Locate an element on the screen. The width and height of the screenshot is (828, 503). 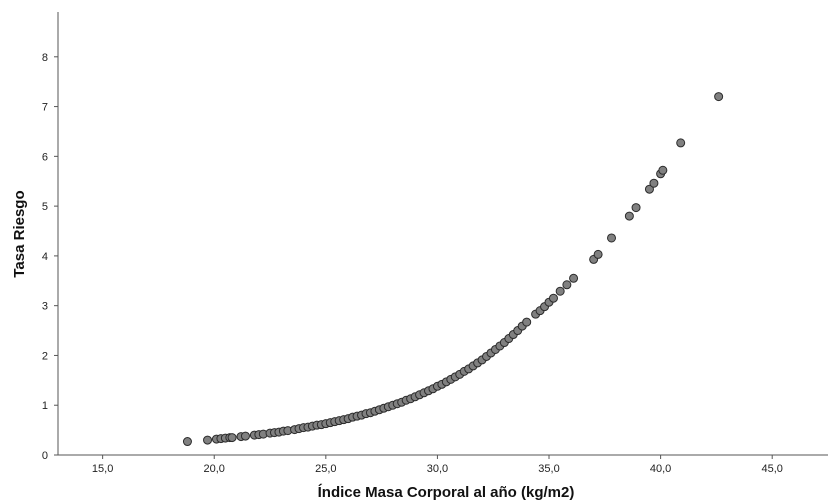
y-tick-label: 3 is located at coordinates (45, 307).